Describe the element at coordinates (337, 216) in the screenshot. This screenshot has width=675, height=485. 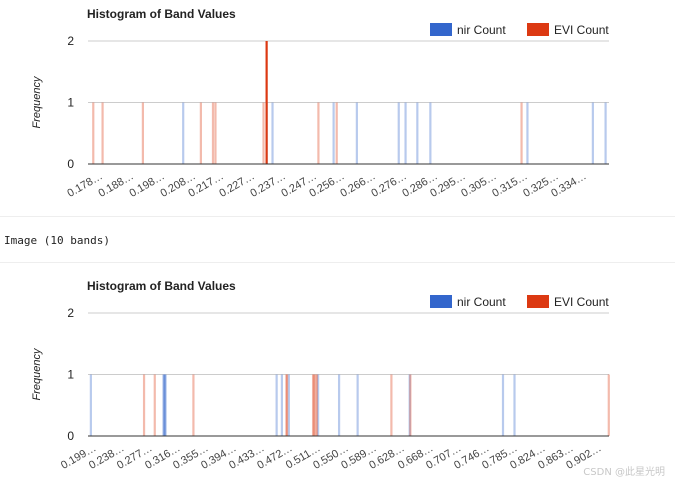
I see `divider-top` at that location.